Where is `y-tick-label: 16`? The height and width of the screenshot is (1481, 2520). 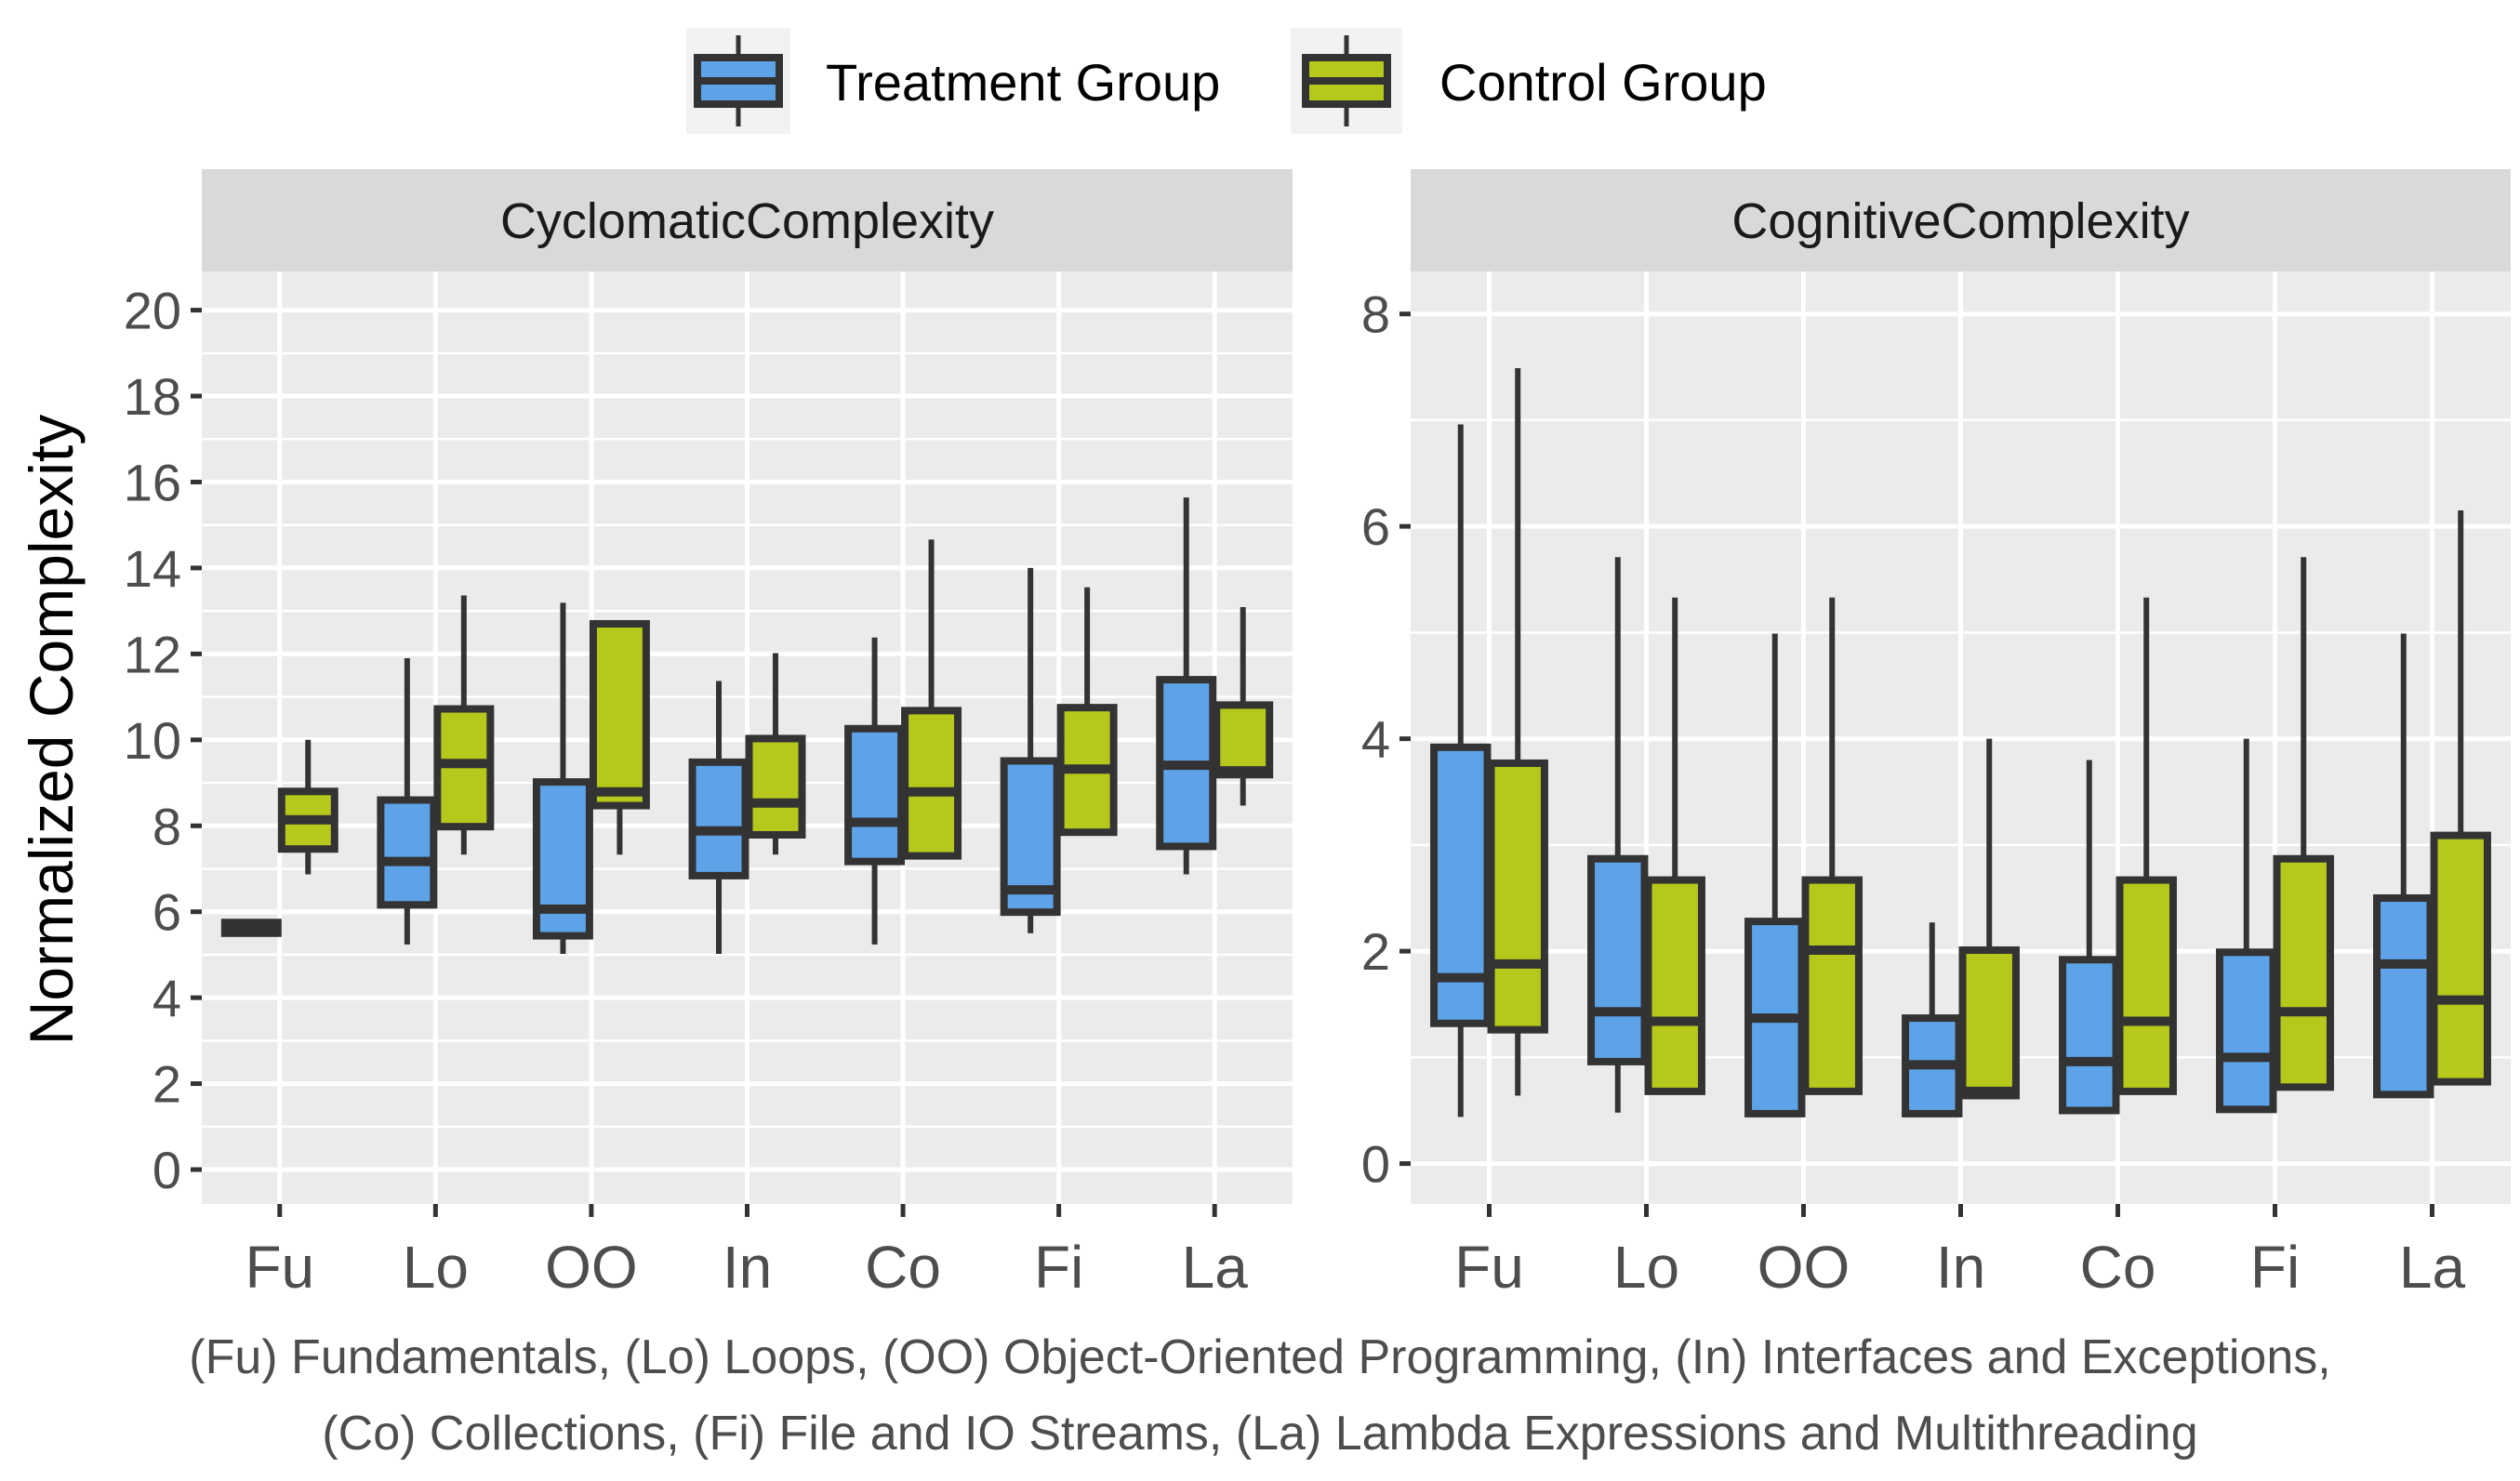
y-tick-label: 16 is located at coordinates (152, 482).